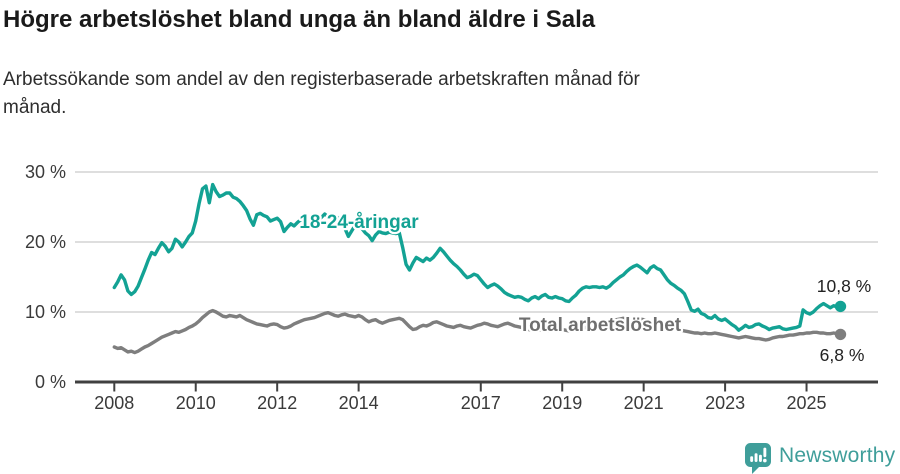  I want to click on x-tick-label-2017: 2017, so click(481, 403).